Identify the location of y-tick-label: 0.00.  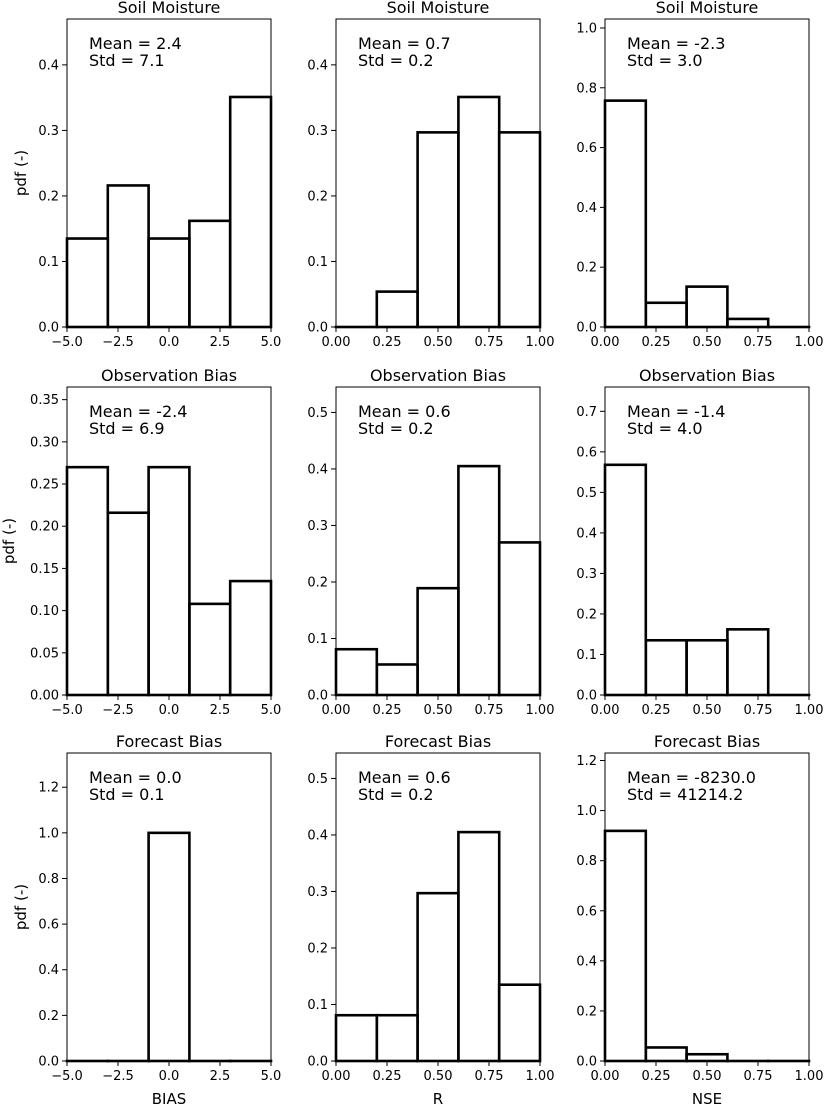
(44, 696).